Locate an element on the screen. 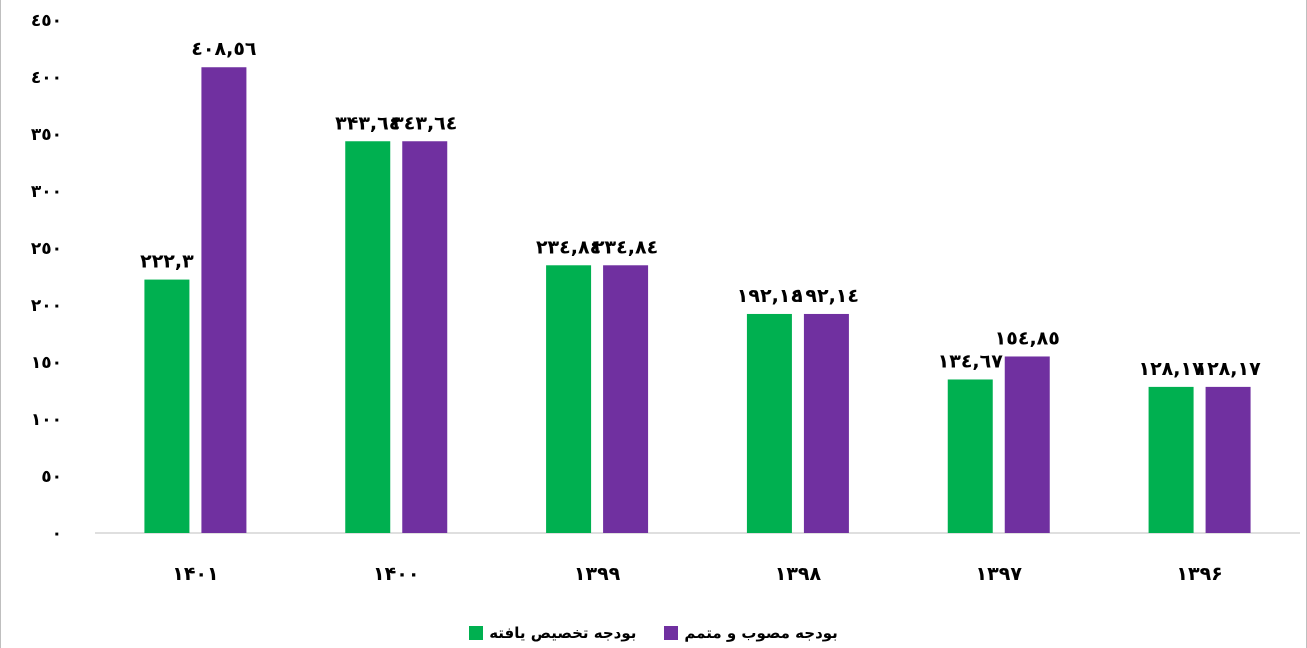 The image size is (1307, 648). x-tick-label: ۱۳۹۷ is located at coordinates (999, 574).